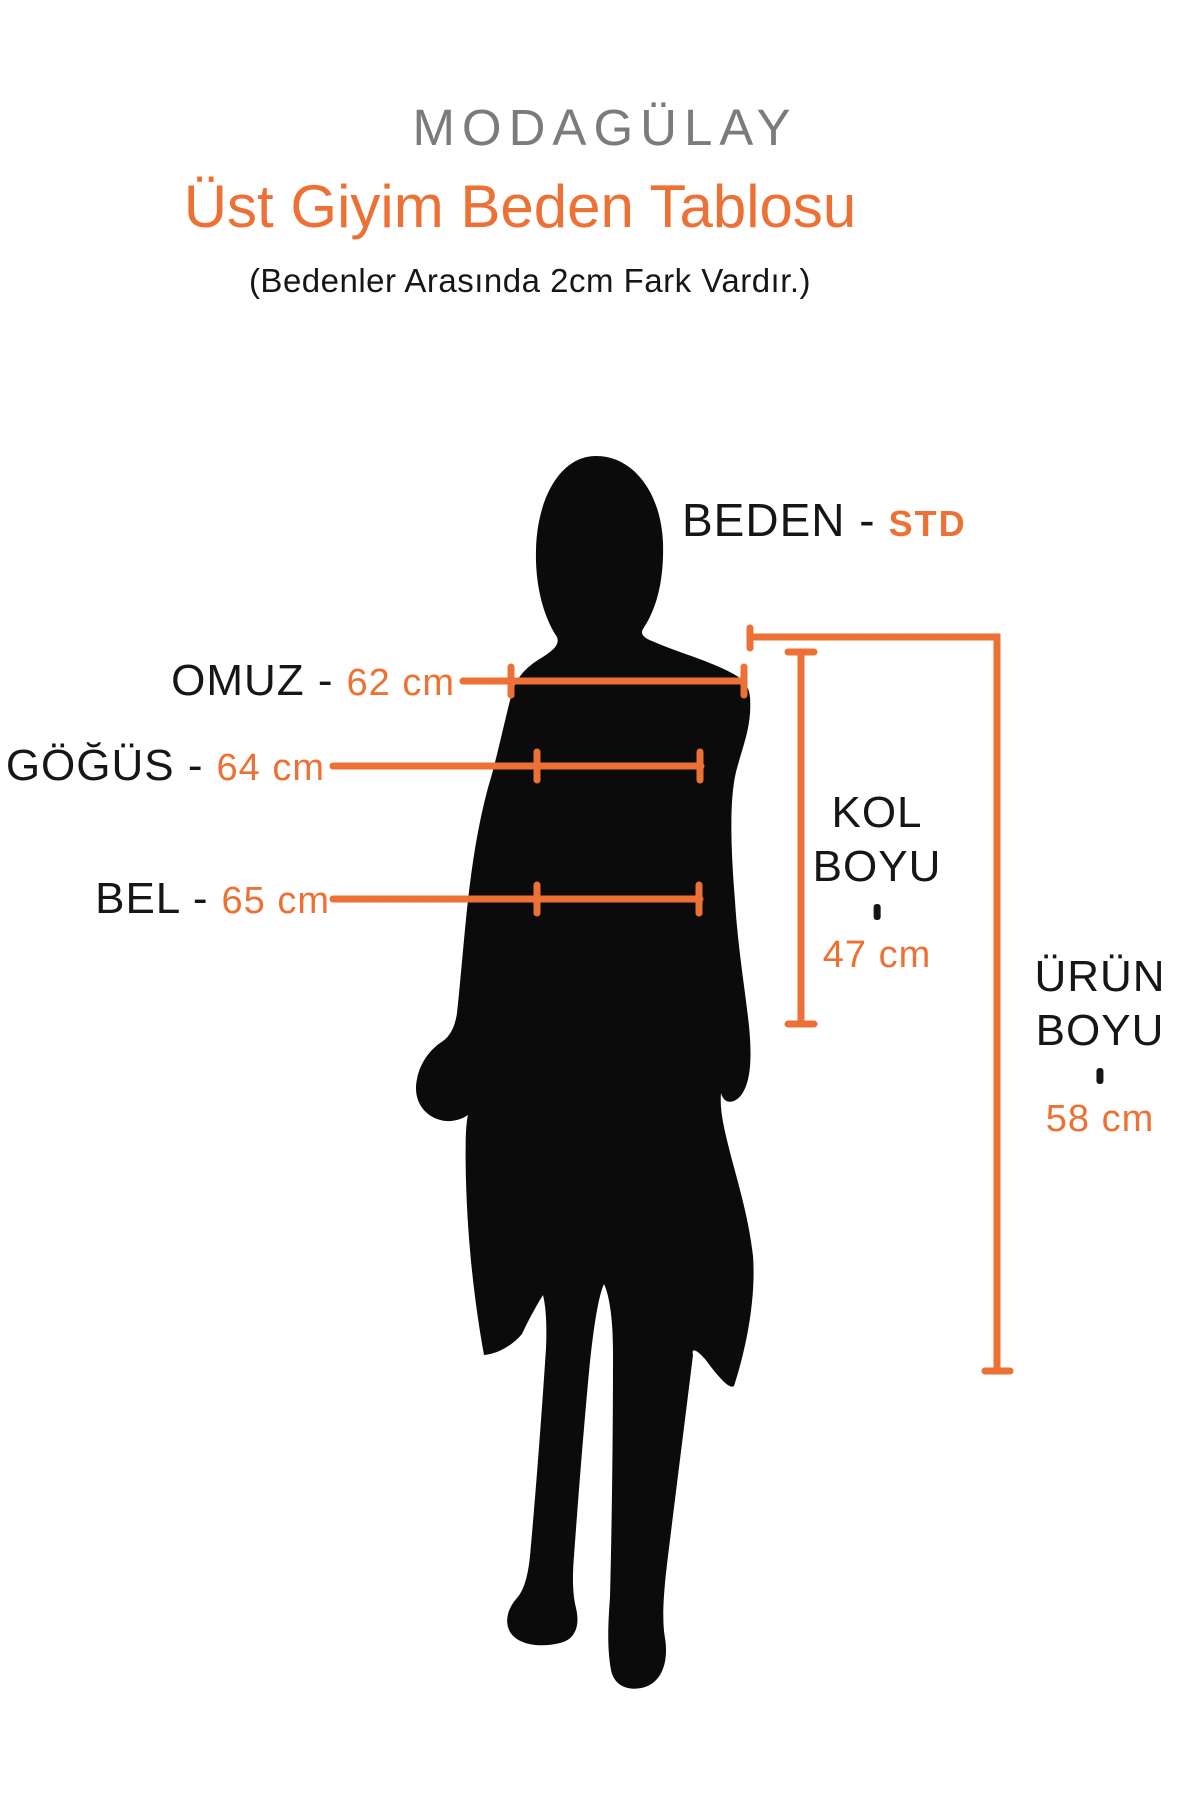 This screenshot has width=1200, height=1800. What do you see at coordinates (517, 766) in the screenshot?
I see `gogus-measure-line` at bounding box center [517, 766].